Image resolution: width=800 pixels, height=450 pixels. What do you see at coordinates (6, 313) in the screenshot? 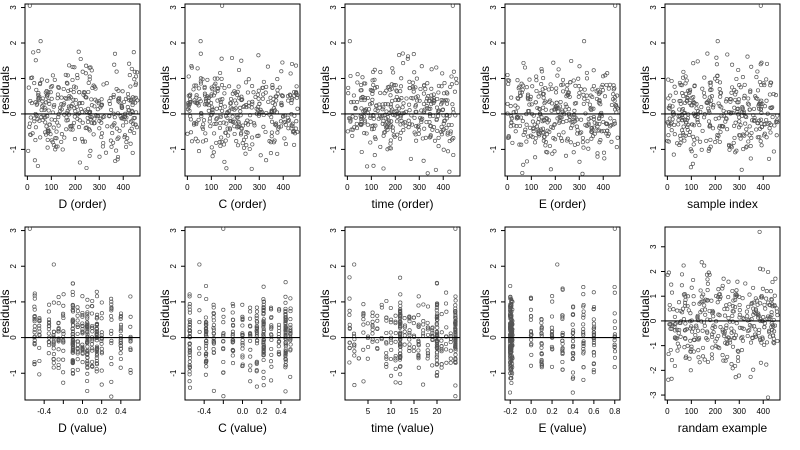
I see `y-axis-label: residuals` at bounding box center [6, 313].